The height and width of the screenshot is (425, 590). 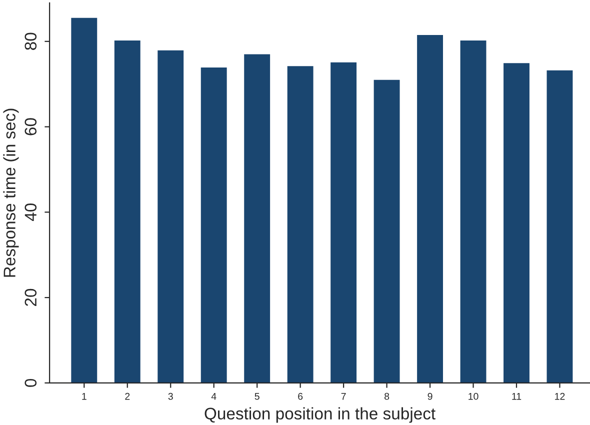 I want to click on x-tick-label: 9, so click(x=430, y=396).